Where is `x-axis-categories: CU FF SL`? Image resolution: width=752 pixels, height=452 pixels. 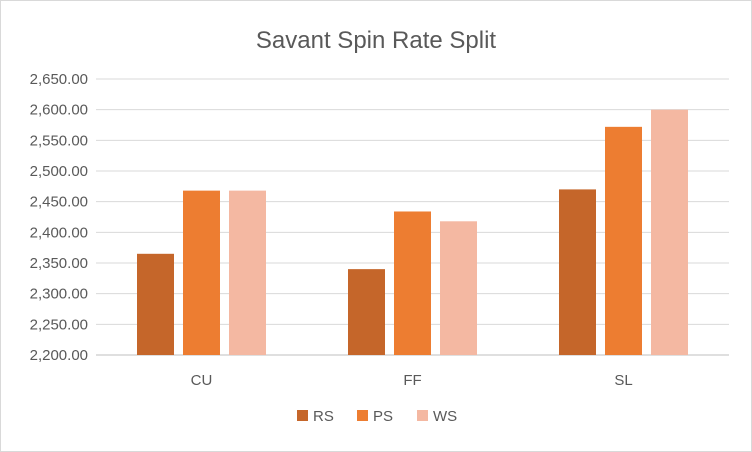 x-axis-categories: CU FF SL is located at coordinates (412, 380).